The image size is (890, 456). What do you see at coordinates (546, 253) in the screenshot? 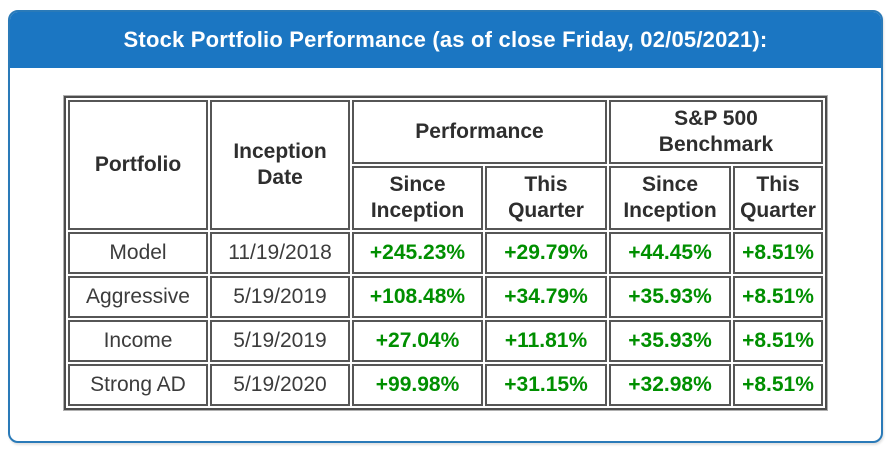
I see `perf-this-quarter-value: +29.79%` at bounding box center [546, 253].